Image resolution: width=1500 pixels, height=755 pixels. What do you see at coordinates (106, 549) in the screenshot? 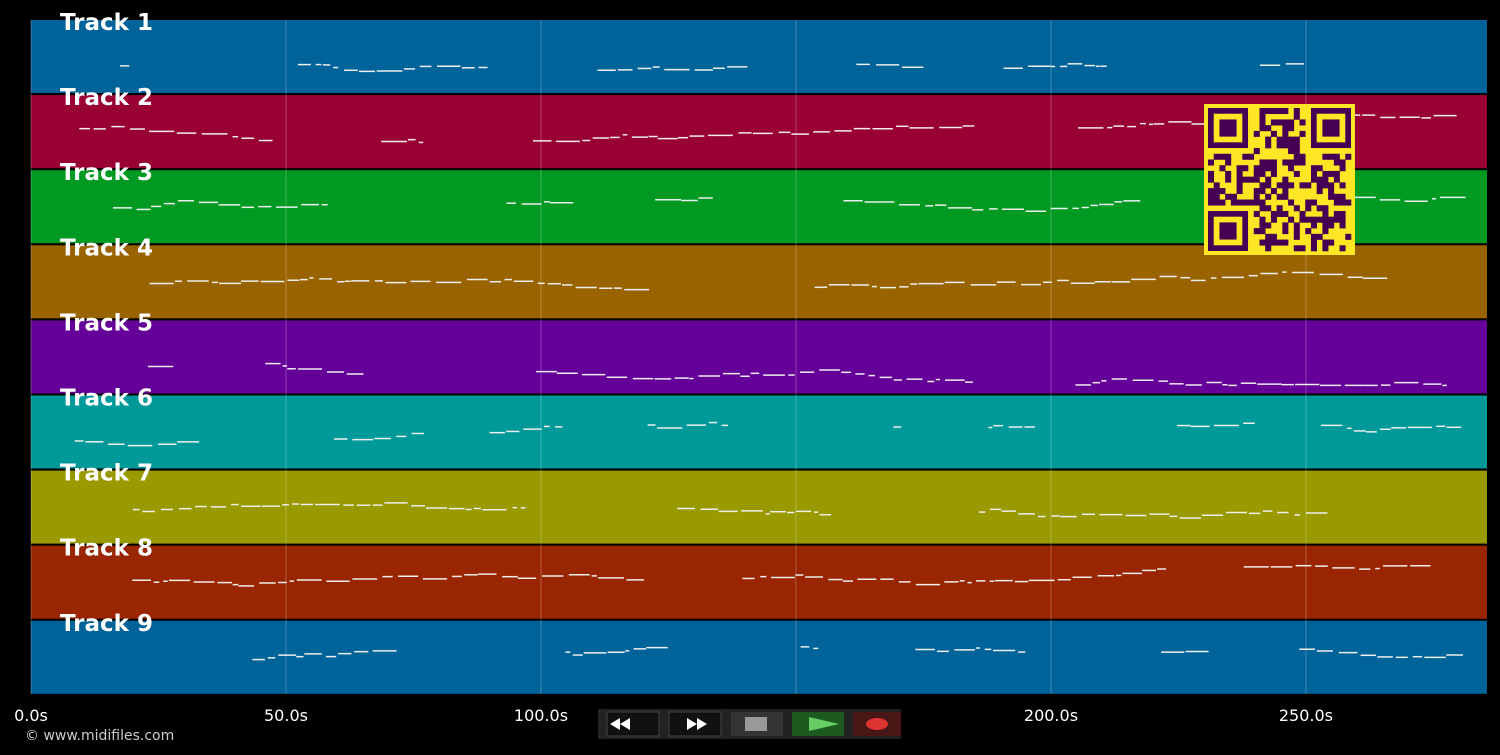
I see `track-label: Track 8` at bounding box center [106, 549].